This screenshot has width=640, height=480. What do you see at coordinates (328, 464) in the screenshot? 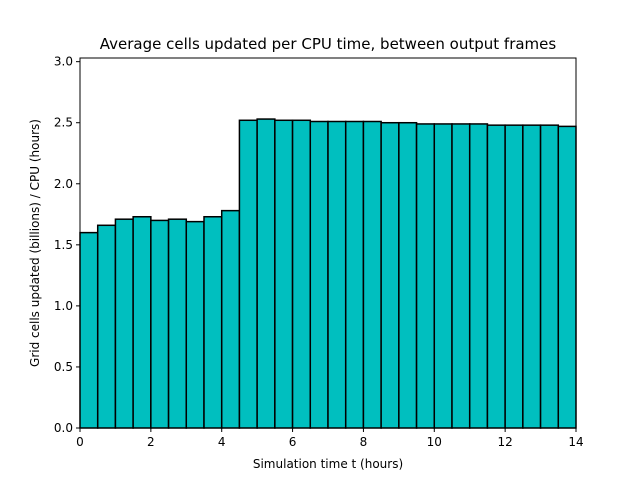
I see `x-axis-label: Simulation time t (hours)` at bounding box center [328, 464].